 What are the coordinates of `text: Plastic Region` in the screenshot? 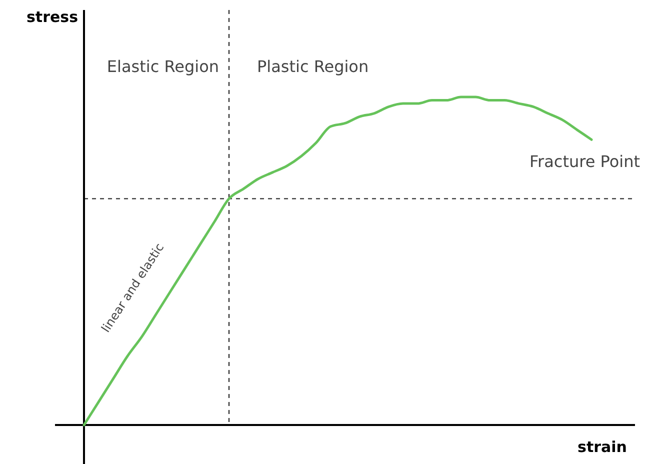 It's located at (313, 66).